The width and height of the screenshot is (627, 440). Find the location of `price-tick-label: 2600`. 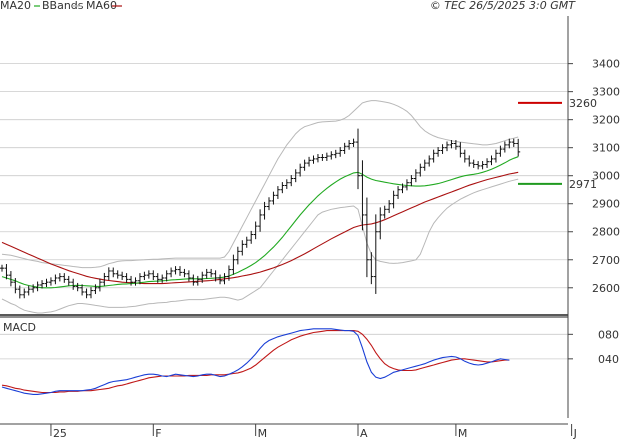

price-tick-label: 2600 is located at coordinates (606, 288).